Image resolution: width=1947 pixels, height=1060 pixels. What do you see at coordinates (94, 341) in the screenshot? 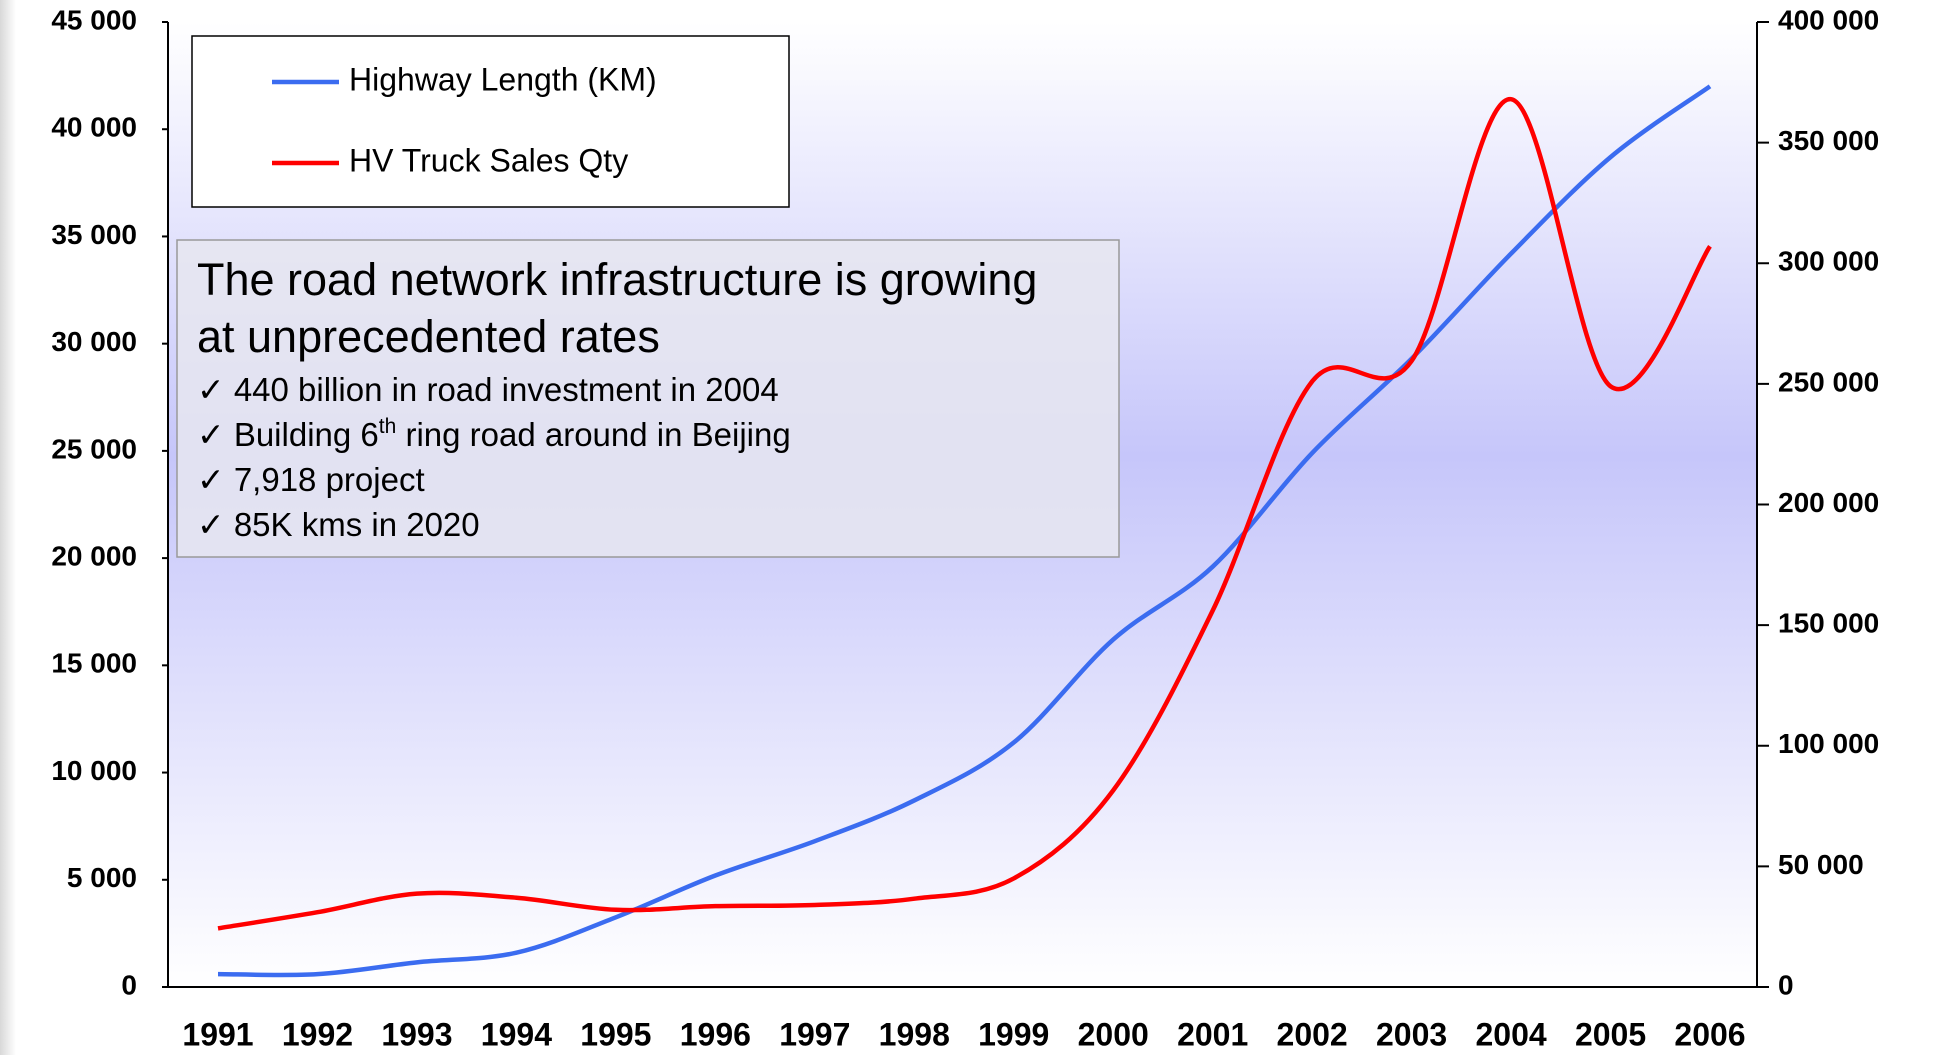
I see `y-tick-label: 30 000` at bounding box center [94, 341].